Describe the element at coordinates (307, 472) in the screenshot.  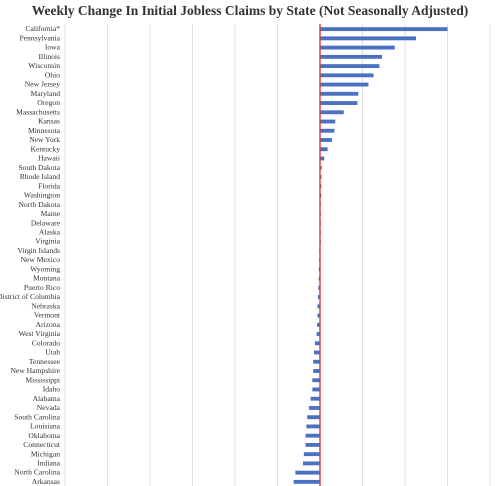
I see `bar-north-carolina` at that location.